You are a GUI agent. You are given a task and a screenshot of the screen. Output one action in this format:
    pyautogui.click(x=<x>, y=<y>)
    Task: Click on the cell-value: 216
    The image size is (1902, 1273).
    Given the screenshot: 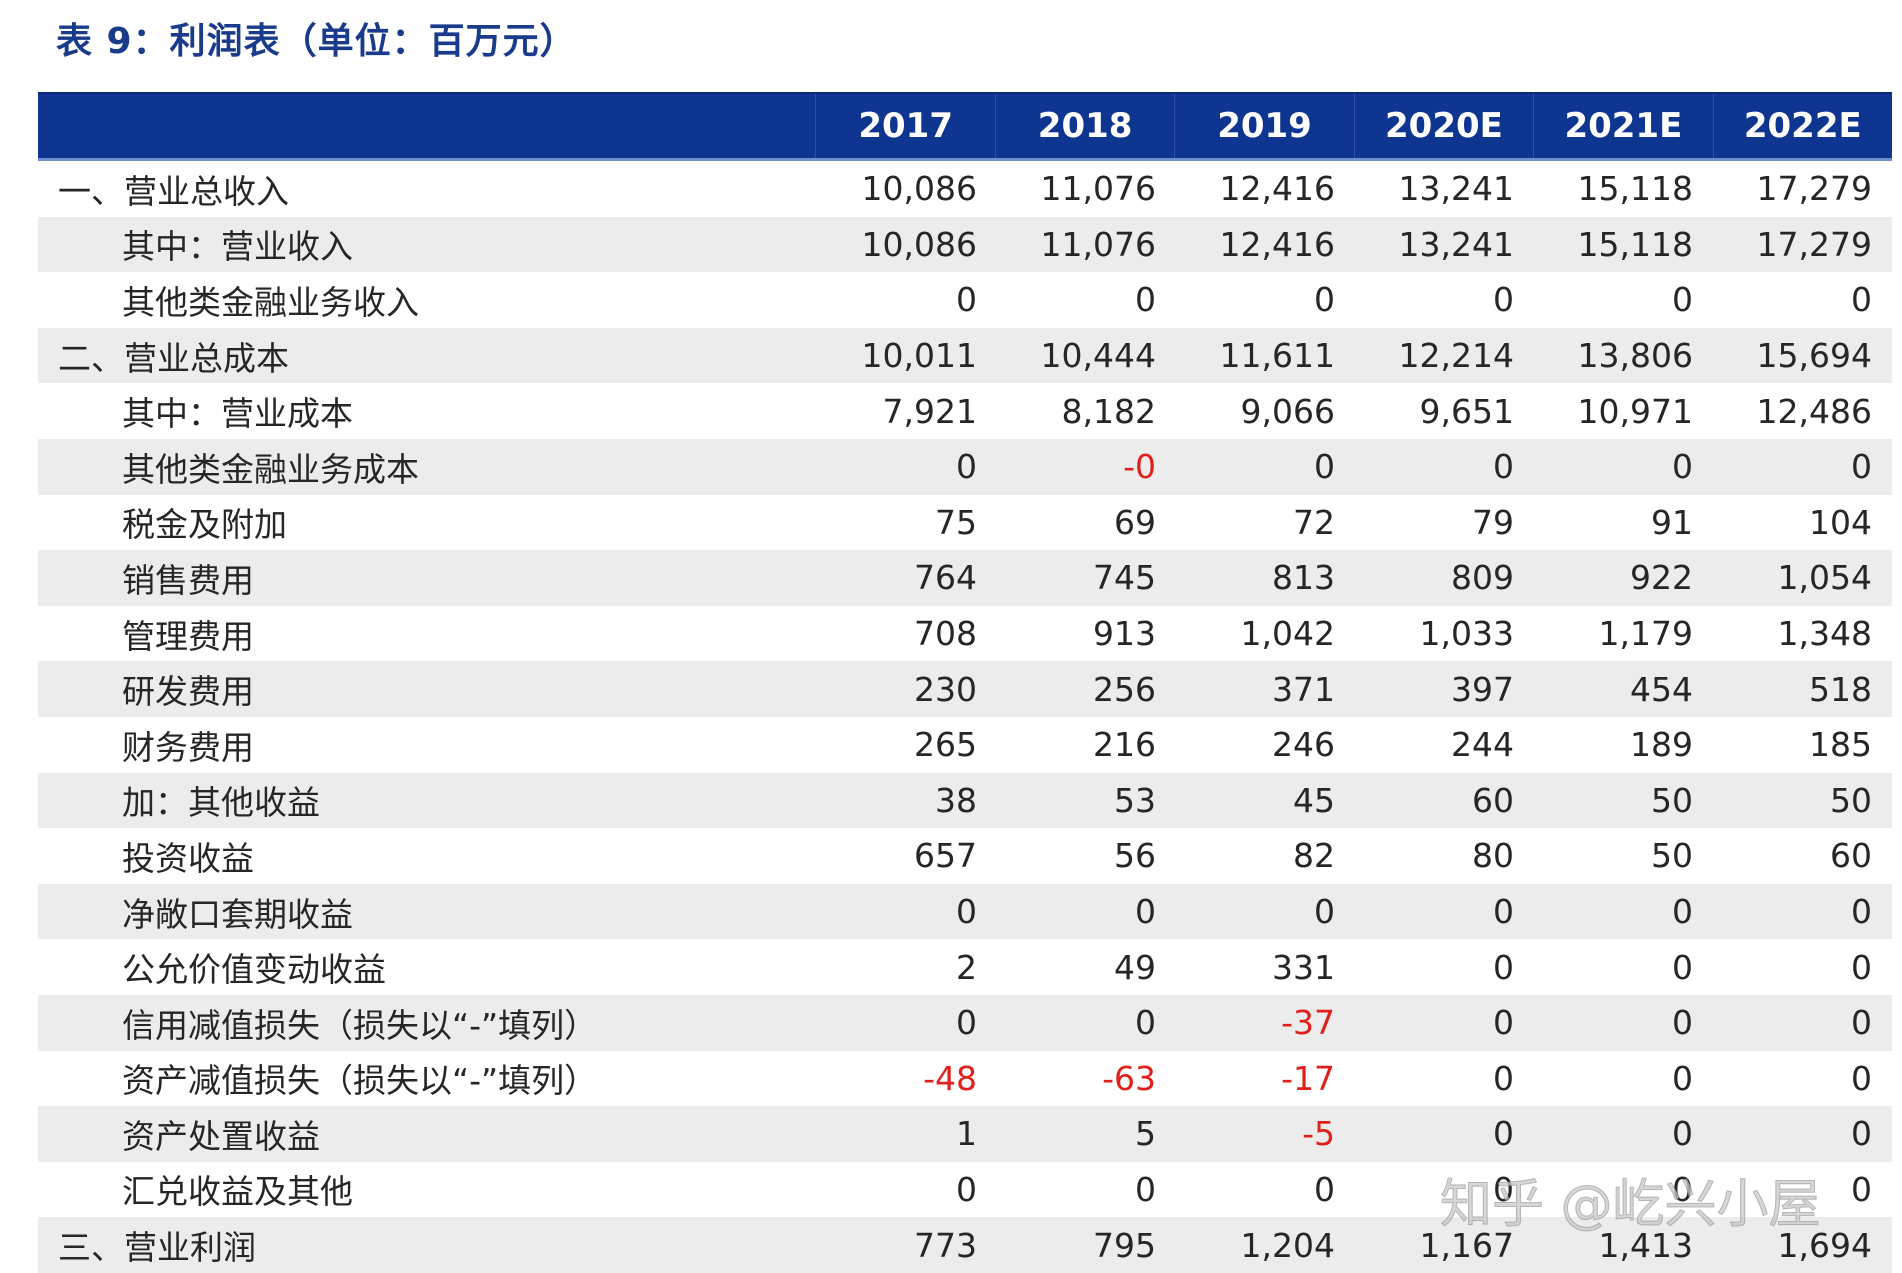 What is the action you would take?
    pyautogui.click(x=1124, y=745)
    